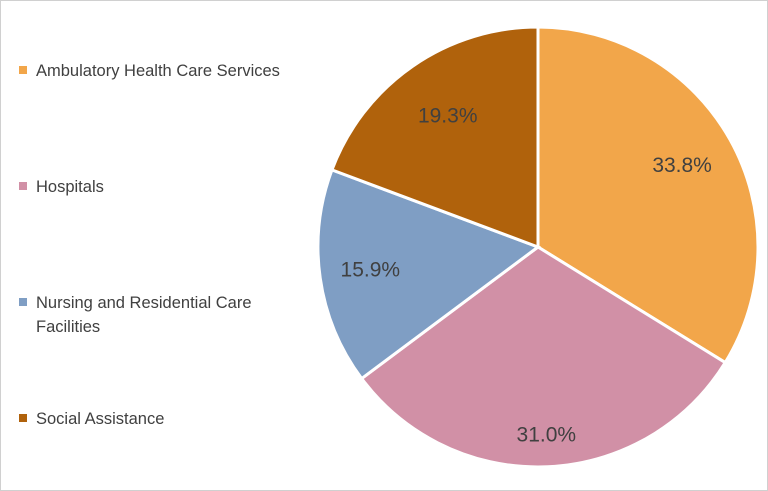 The height and width of the screenshot is (491, 768). What do you see at coordinates (371, 269) in the screenshot?
I see `data-label-nursing: 15.9%` at bounding box center [371, 269].